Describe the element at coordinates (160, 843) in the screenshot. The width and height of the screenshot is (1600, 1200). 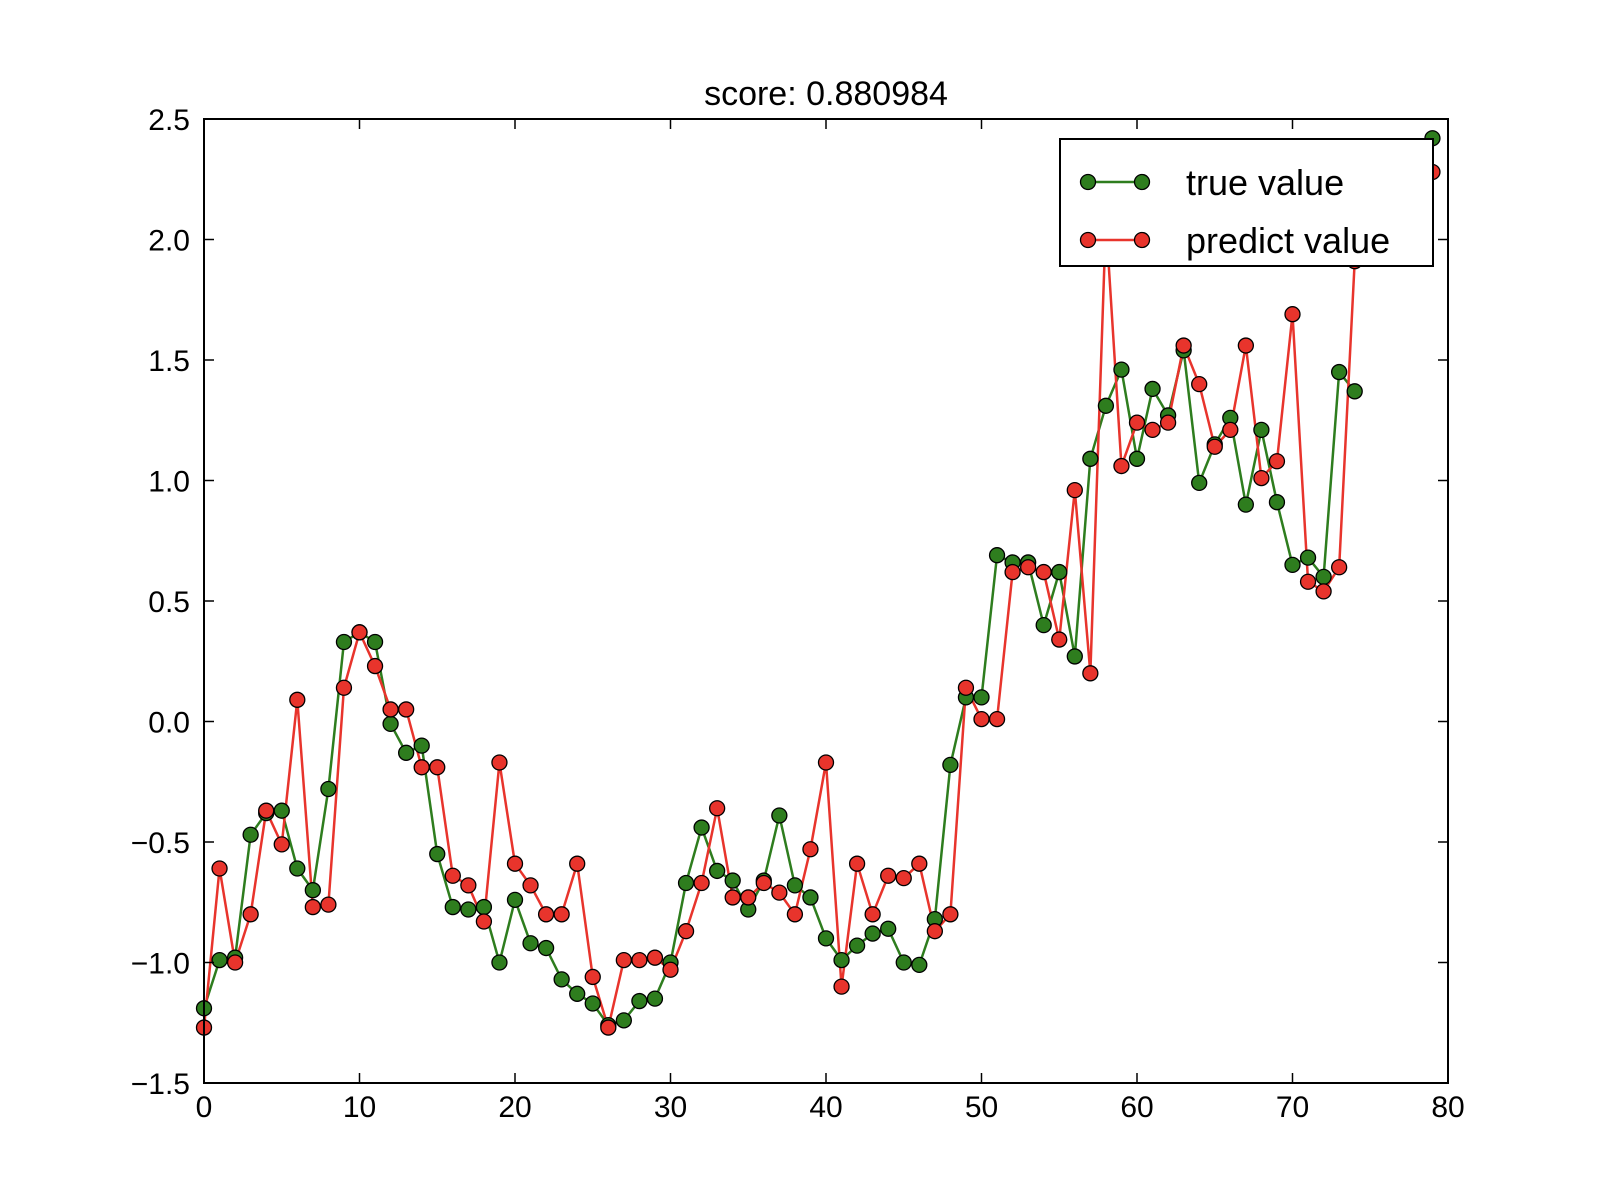
I see `y-tick-label: −0.5` at that location.